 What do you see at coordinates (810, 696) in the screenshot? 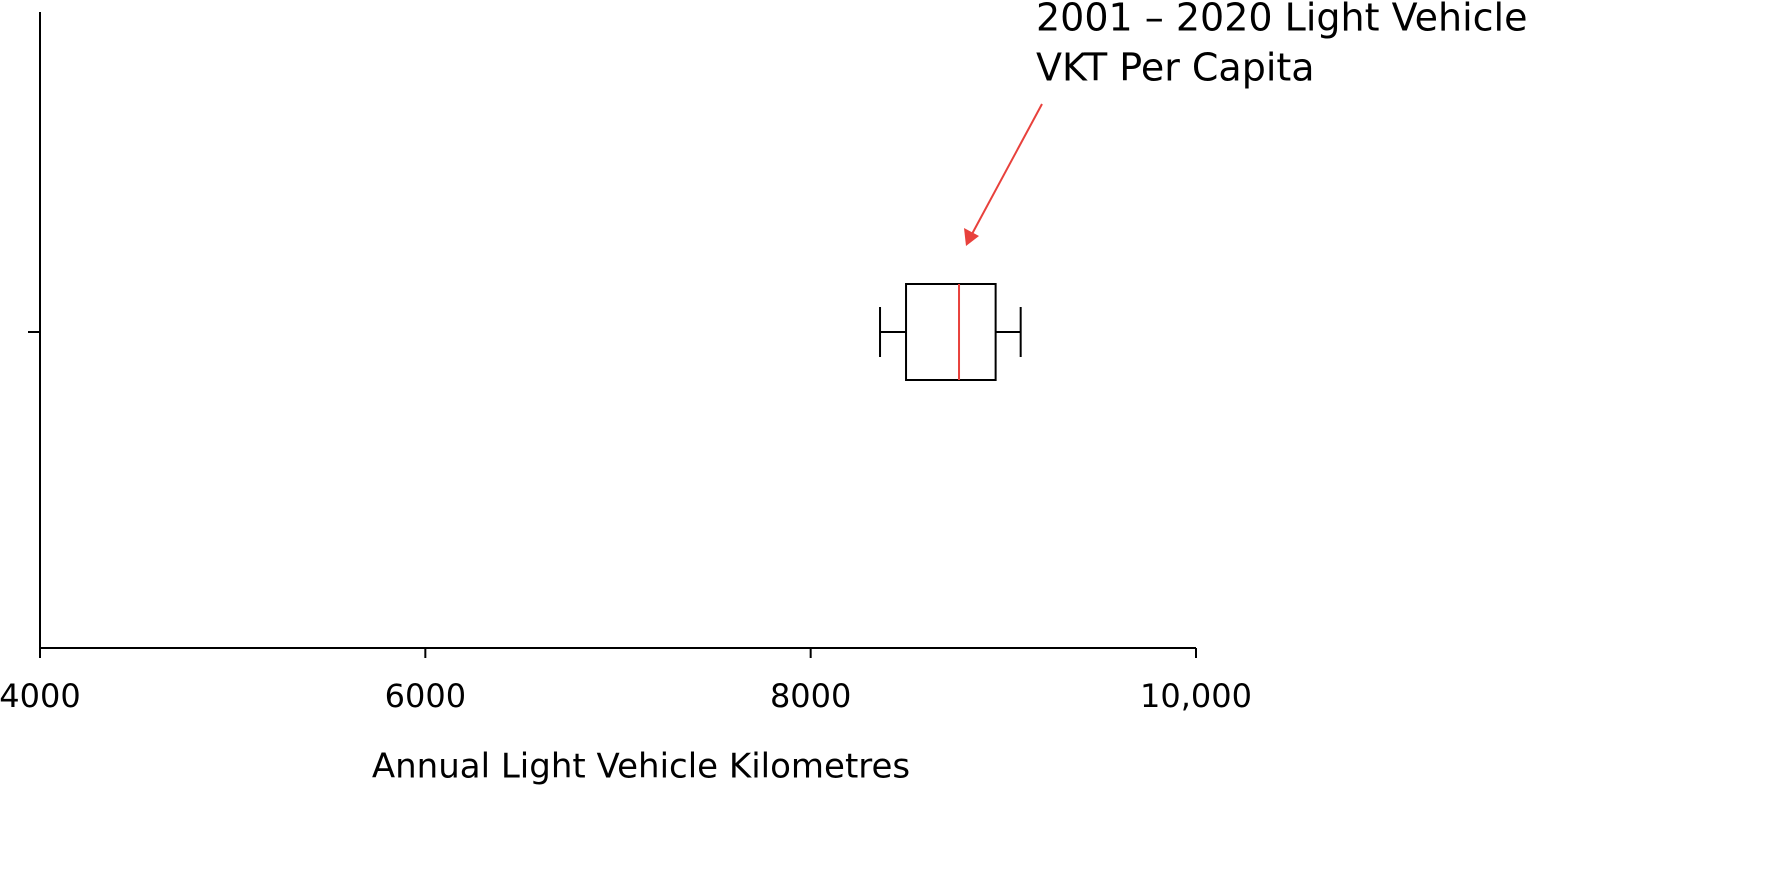
I see `x-tick-label: 8000` at bounding box center [810, 696].